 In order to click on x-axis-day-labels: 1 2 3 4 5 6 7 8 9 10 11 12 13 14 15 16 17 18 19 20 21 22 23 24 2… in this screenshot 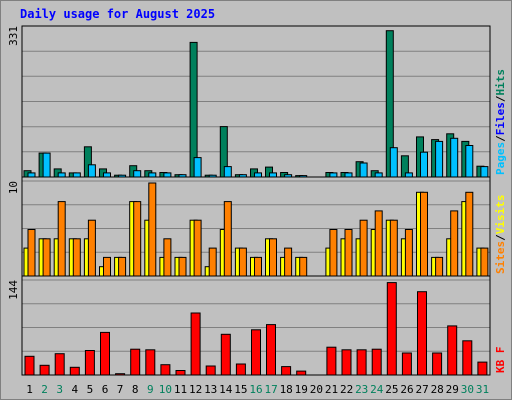, I will do `click(257, 389)`.